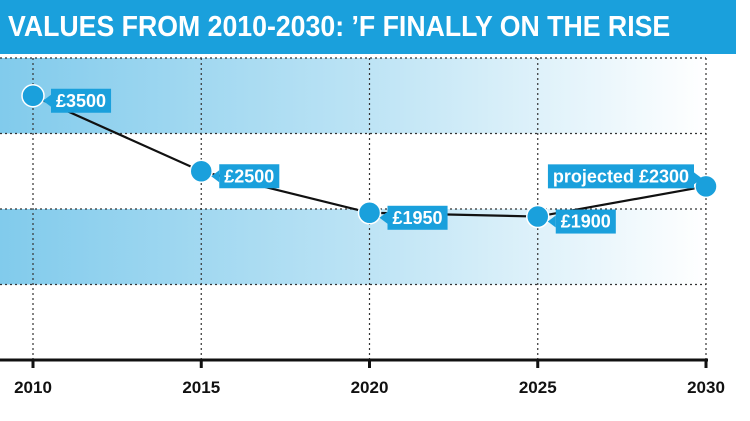  What do you see at coordinates (706, 387) in the screenshot?
I see `x-tick-label: 2030` at bounding box center [706, 387].